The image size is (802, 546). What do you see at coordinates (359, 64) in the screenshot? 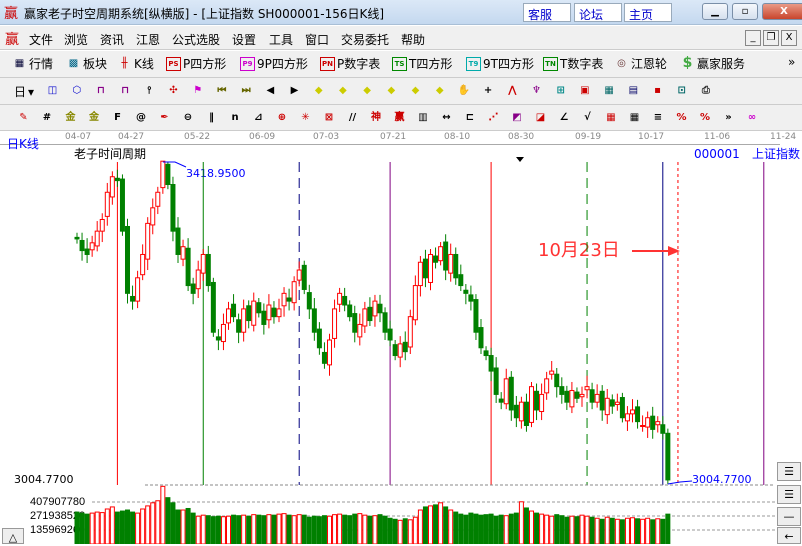
I see `p-table-label: P数字表` at bounding box center [359, 64].